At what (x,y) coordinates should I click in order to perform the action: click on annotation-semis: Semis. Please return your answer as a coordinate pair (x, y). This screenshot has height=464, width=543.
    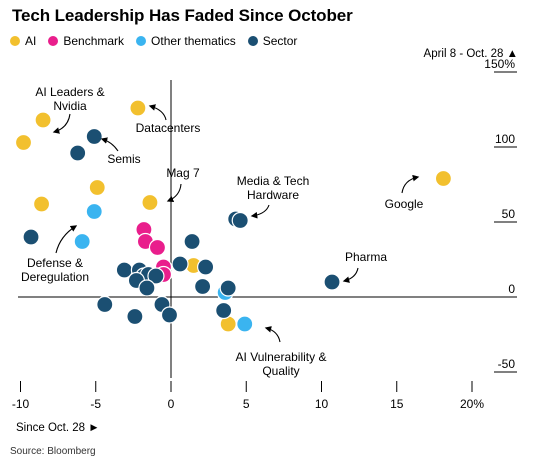
    Looking at the image, I should click on (120, 151).